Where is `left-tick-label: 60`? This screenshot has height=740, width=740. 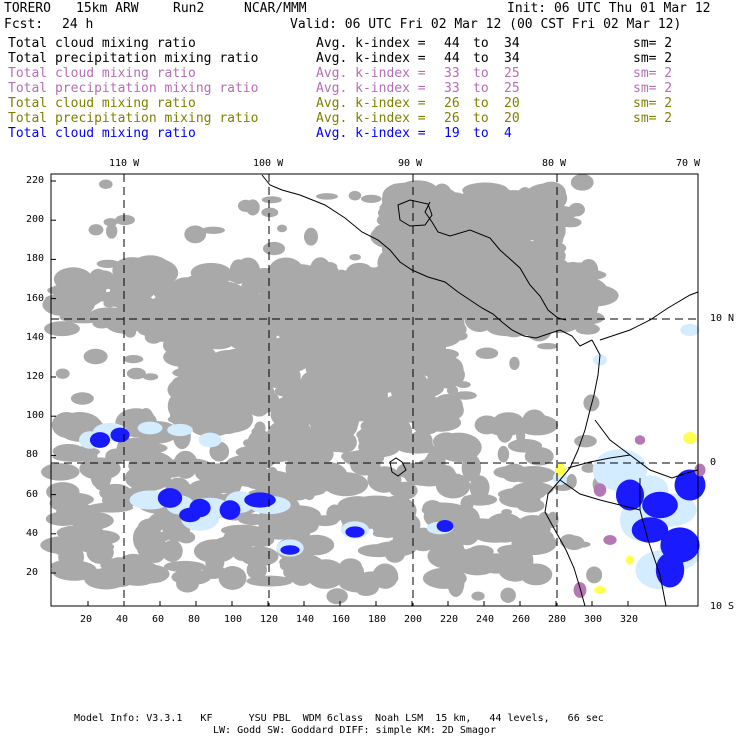
left-tick-label: 60 is located at coordinates (32, 494).